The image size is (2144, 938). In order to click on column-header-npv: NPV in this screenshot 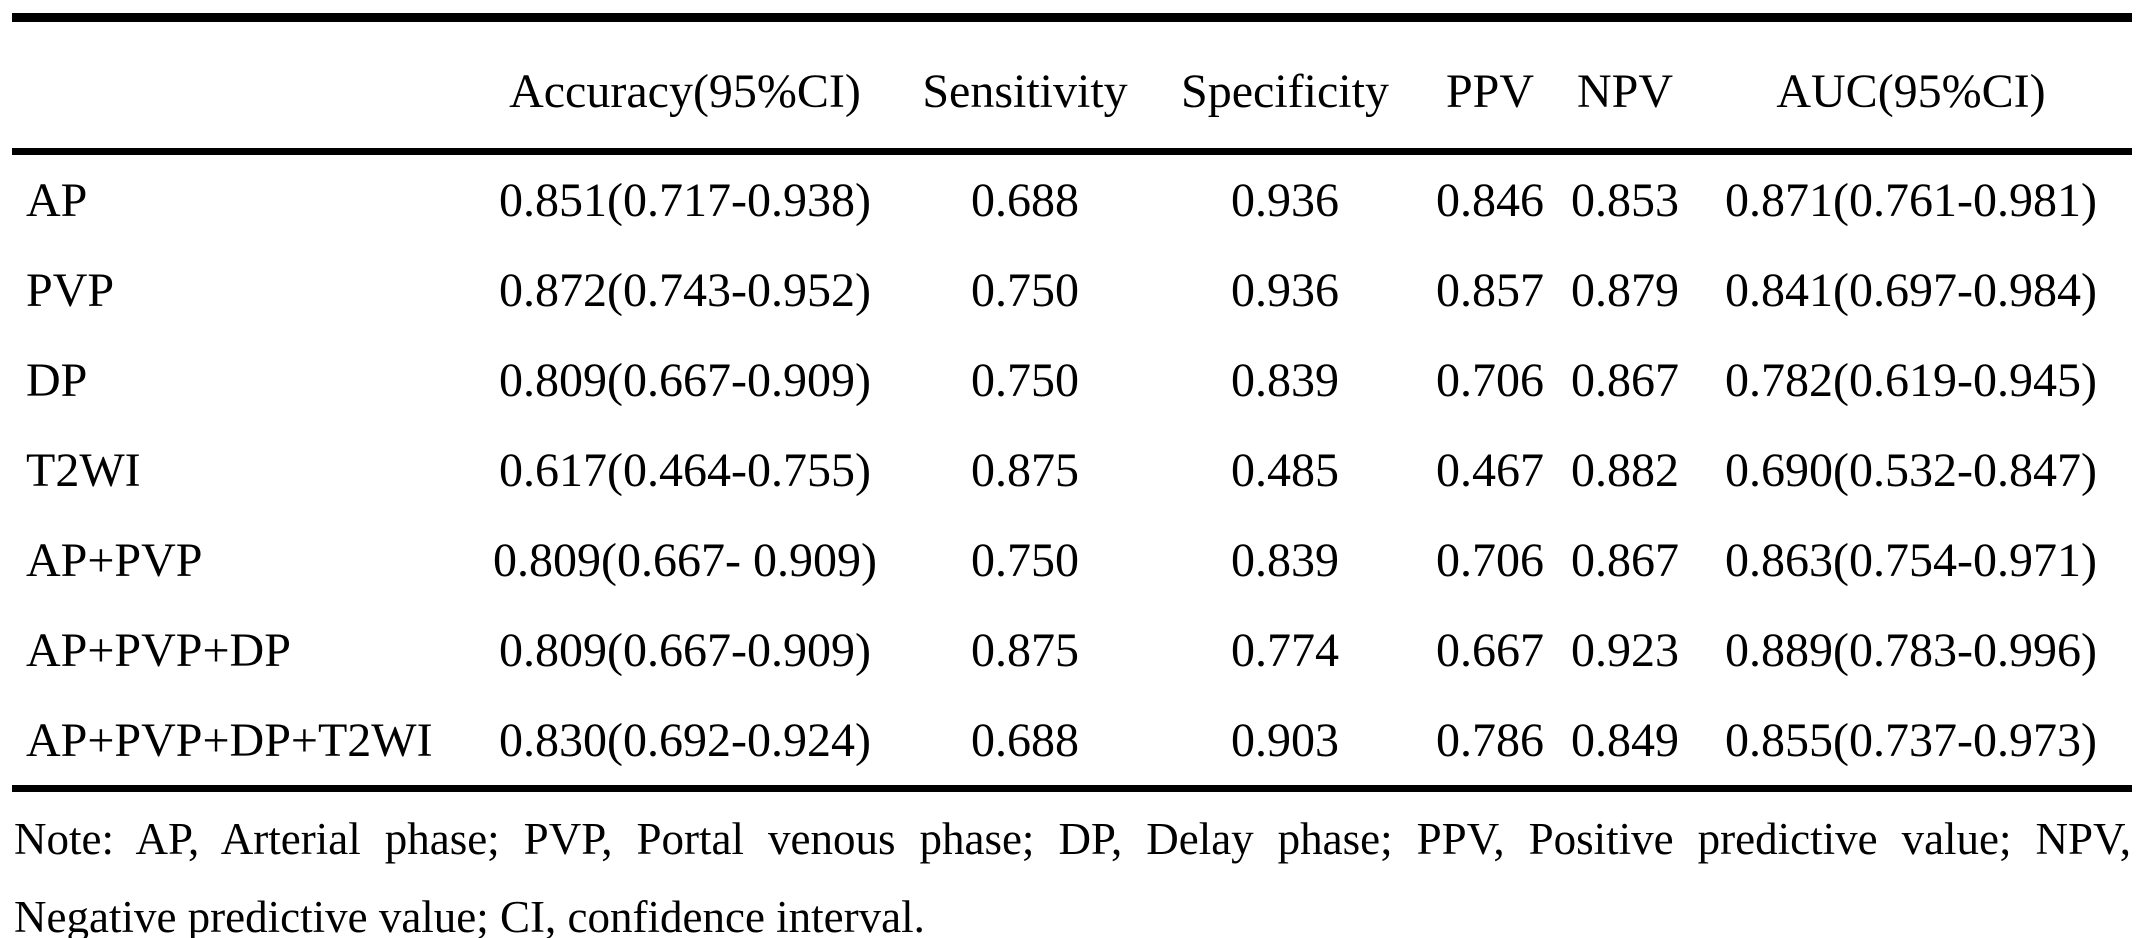, I will do `click(1625, 88)`.